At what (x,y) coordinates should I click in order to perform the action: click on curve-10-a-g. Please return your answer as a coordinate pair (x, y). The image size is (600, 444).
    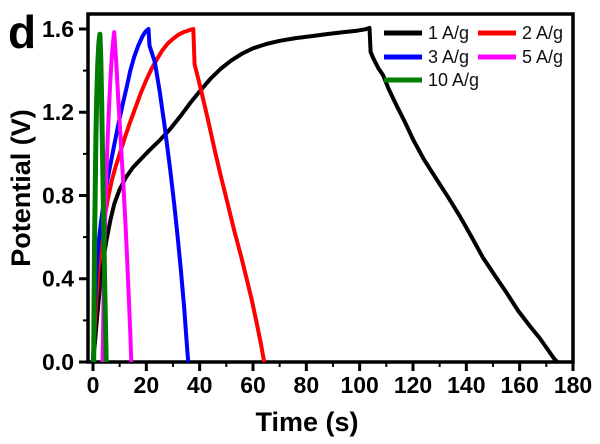
    Looking at the image, I should click on (100, 197).